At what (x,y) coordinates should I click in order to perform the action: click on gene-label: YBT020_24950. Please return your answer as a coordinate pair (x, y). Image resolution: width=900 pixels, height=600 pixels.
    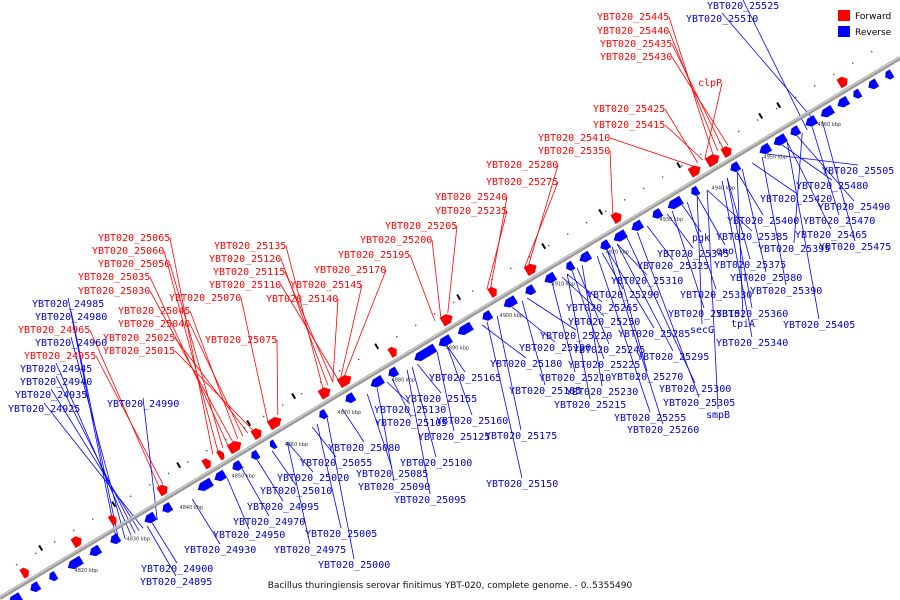
    Looking at the image, I should click on (249, 535).